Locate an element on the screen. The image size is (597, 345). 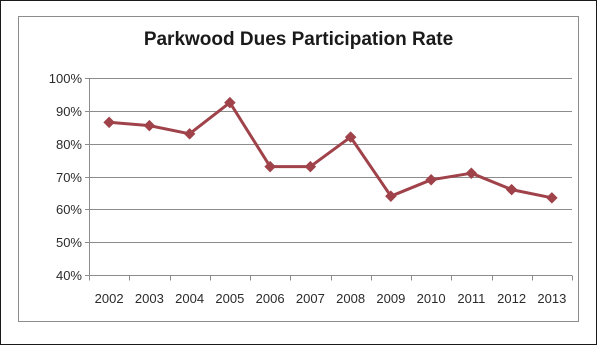
x-tick-label: 2013 is located at coordinates (551, 298).